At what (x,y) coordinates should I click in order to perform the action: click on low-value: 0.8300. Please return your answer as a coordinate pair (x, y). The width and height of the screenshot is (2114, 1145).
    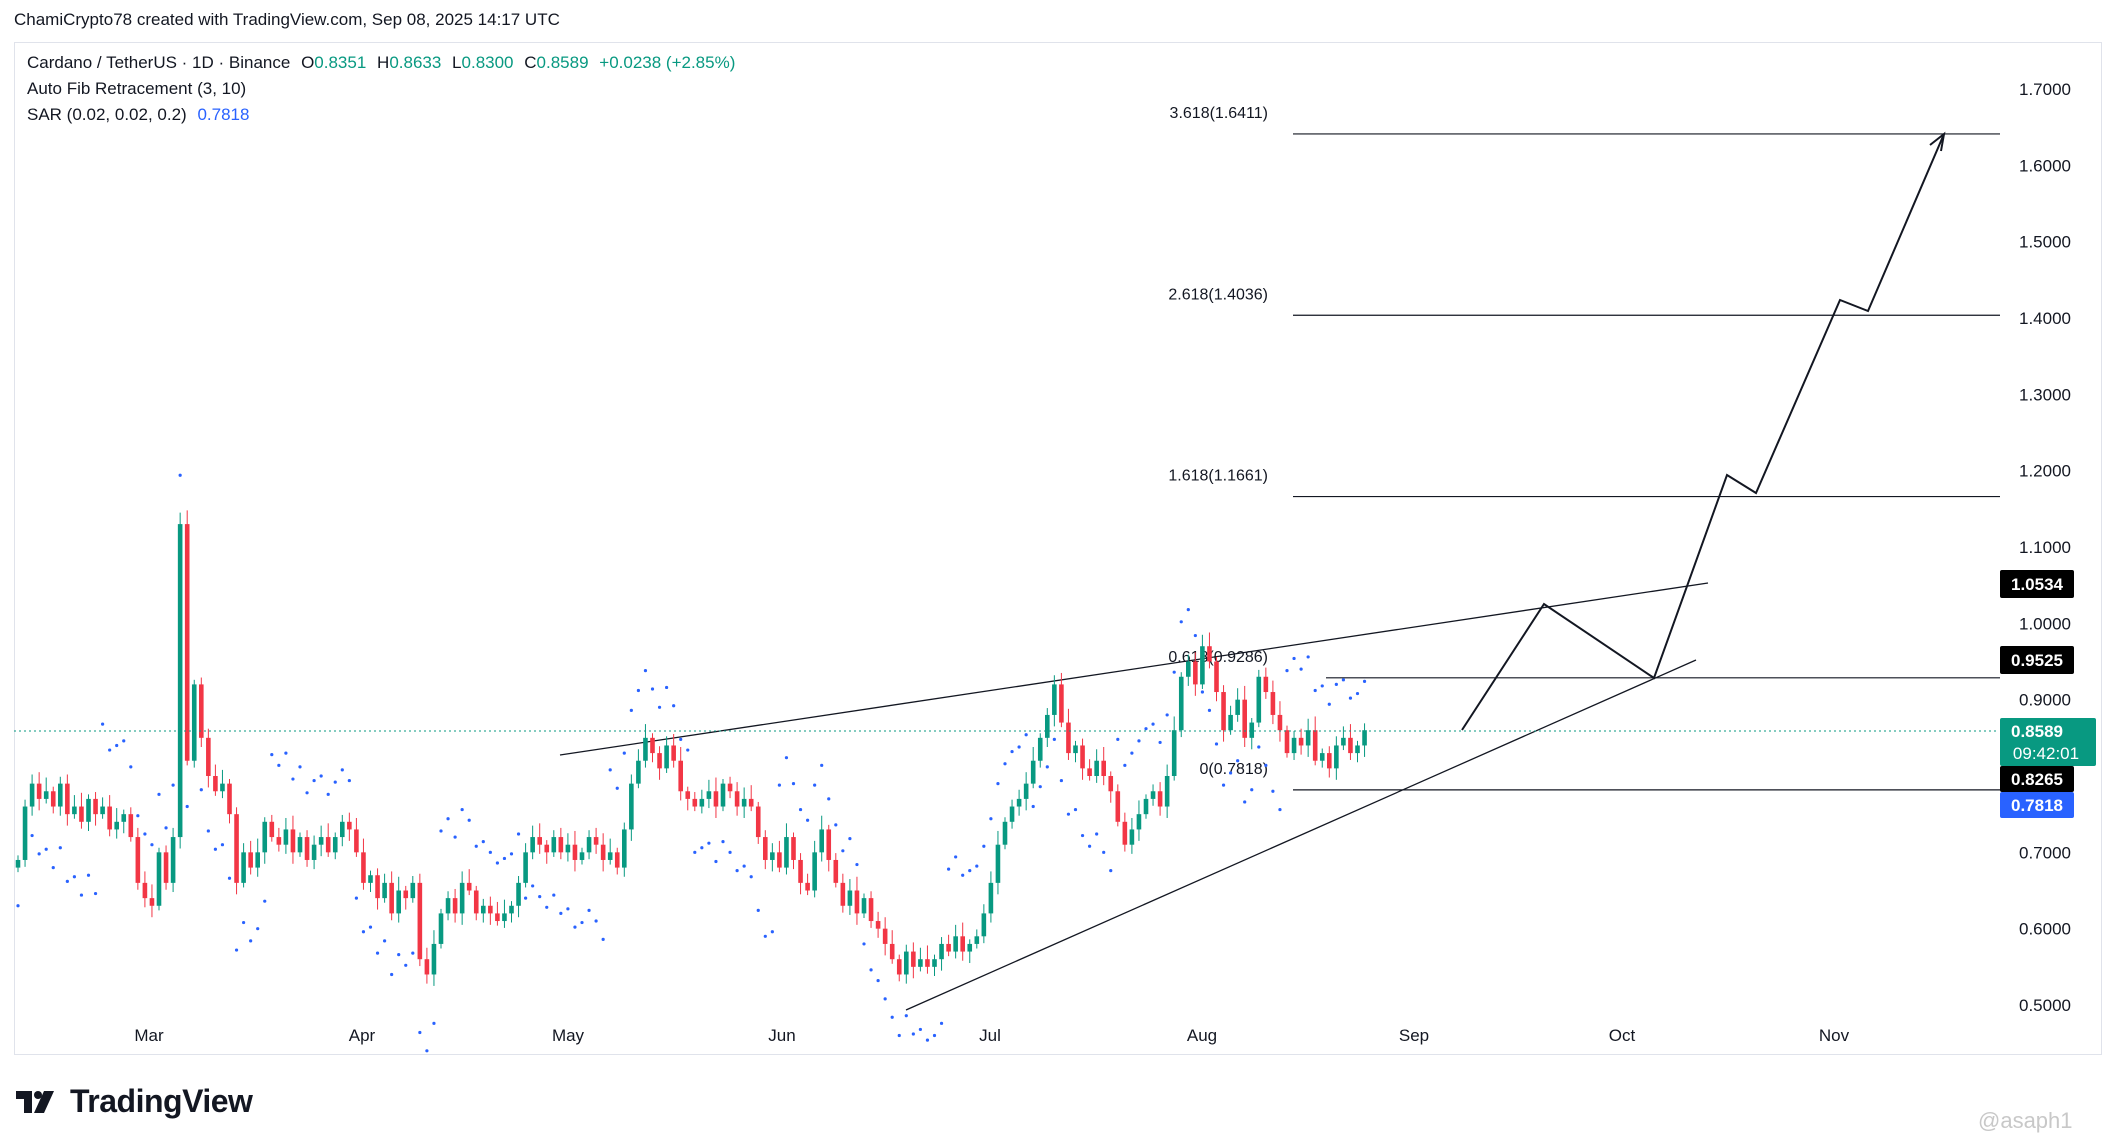
    Looking at the image, I should click on (487, 62).